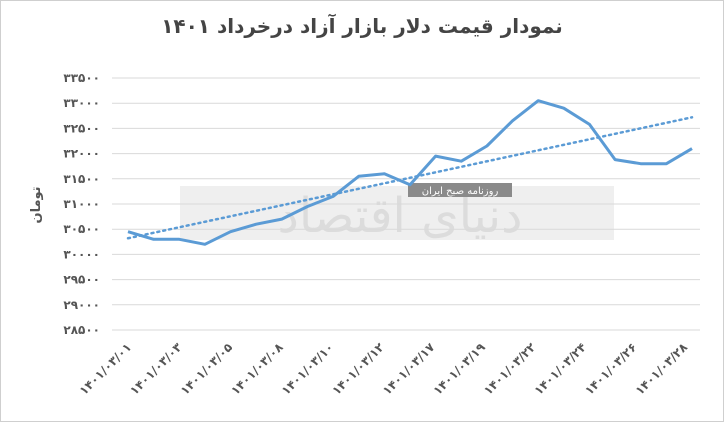 This screenshot has height=422, width=724. I want to click on y-tick-label: ۳۳۵۰۰, so click(81, 78).